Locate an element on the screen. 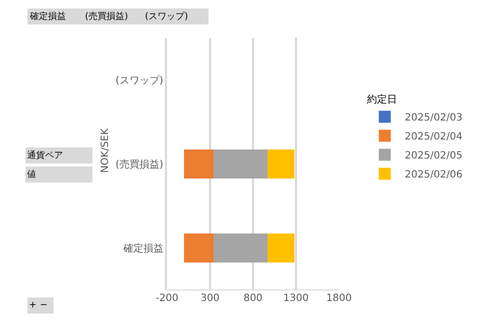 The image size is (480, 320). legend-label: 2025/02/06 is located at coordinates (433, 175).